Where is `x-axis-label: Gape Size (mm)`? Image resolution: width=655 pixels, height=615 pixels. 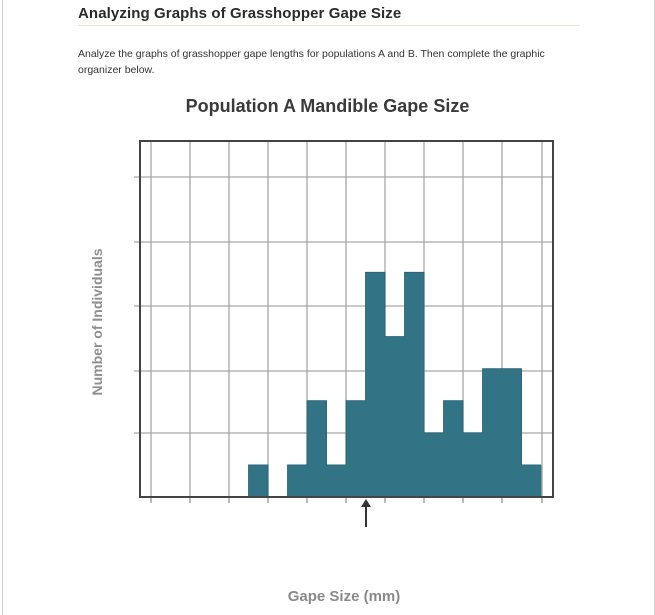
x-axis-label: Gape Size (mm) is located at coordinates (344, 596).